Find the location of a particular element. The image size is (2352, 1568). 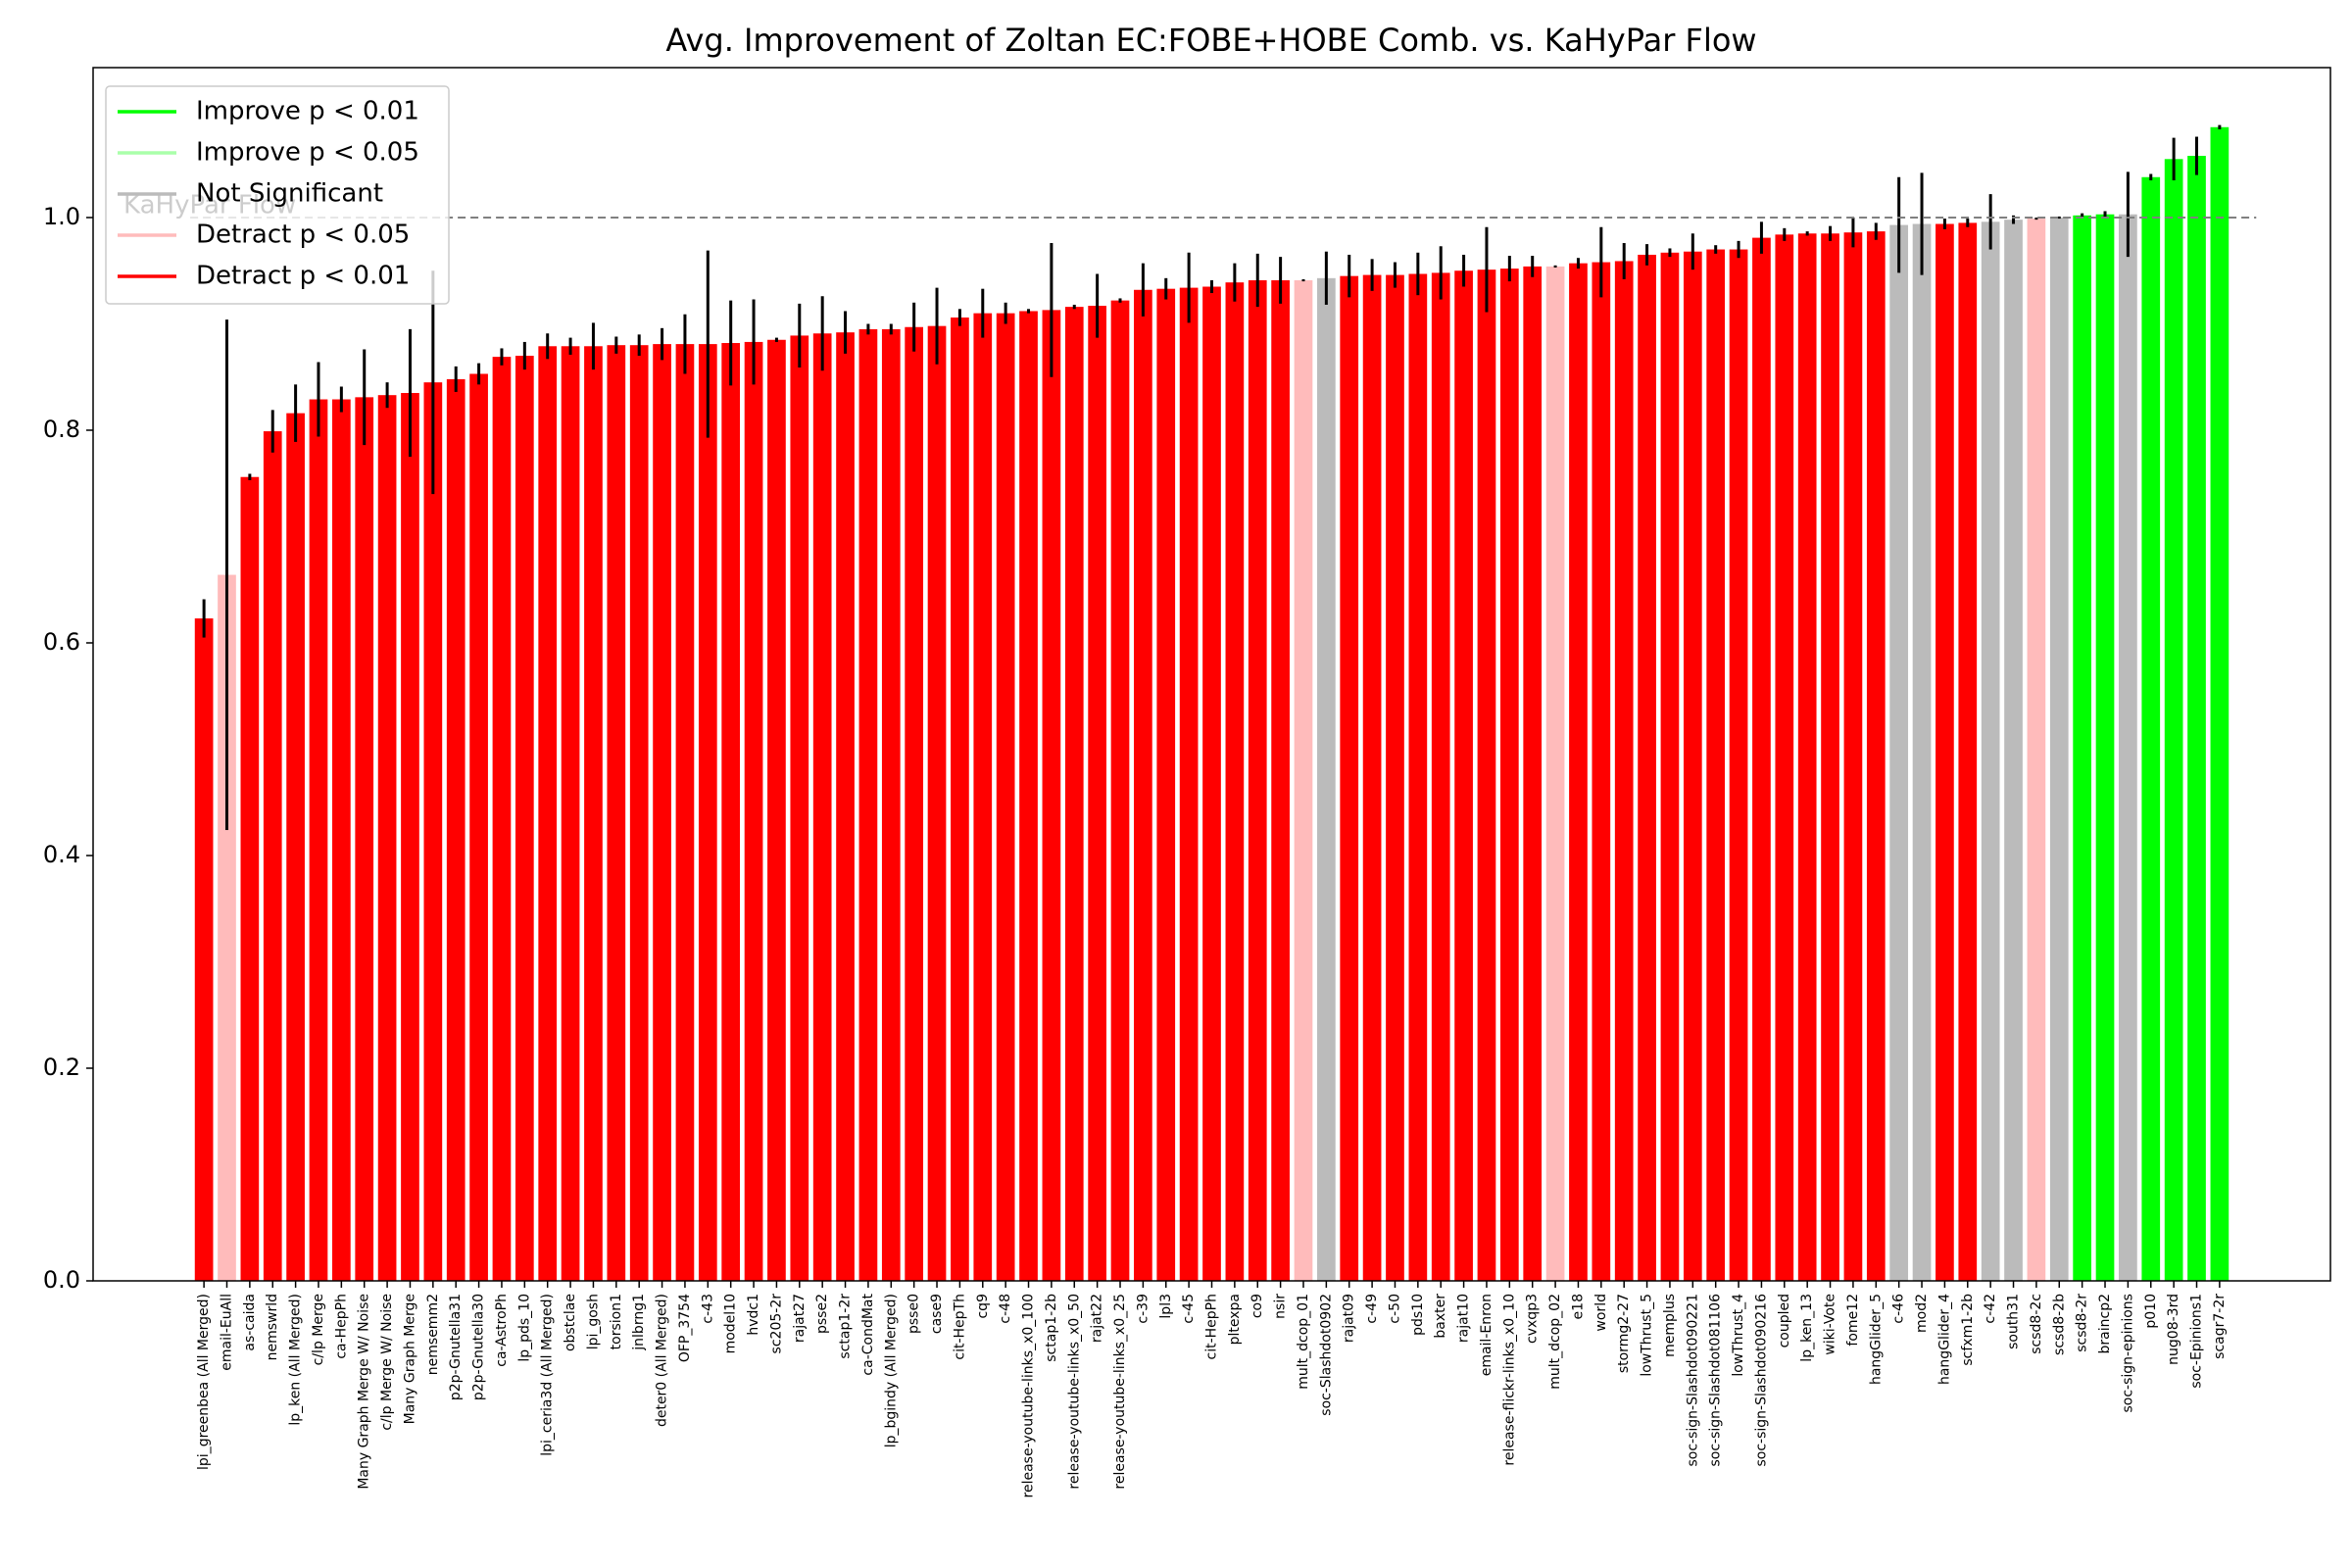

x-tick-label: mult_dcop_01 is located at coordinates (1303, 1342).